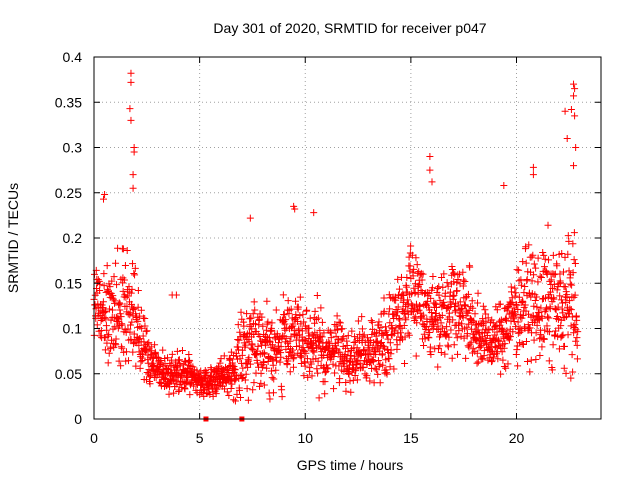  Describe the element at coordinates (78, 419) in the screenshot. I see `y-tick-label: 0` at that location.